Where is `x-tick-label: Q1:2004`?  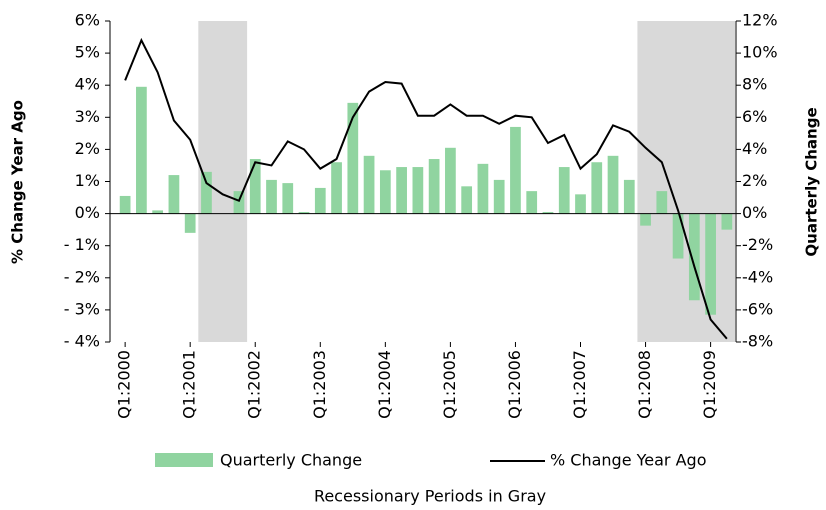 x-tick-label: Q1:2004 is located at coordinates (384, 384).